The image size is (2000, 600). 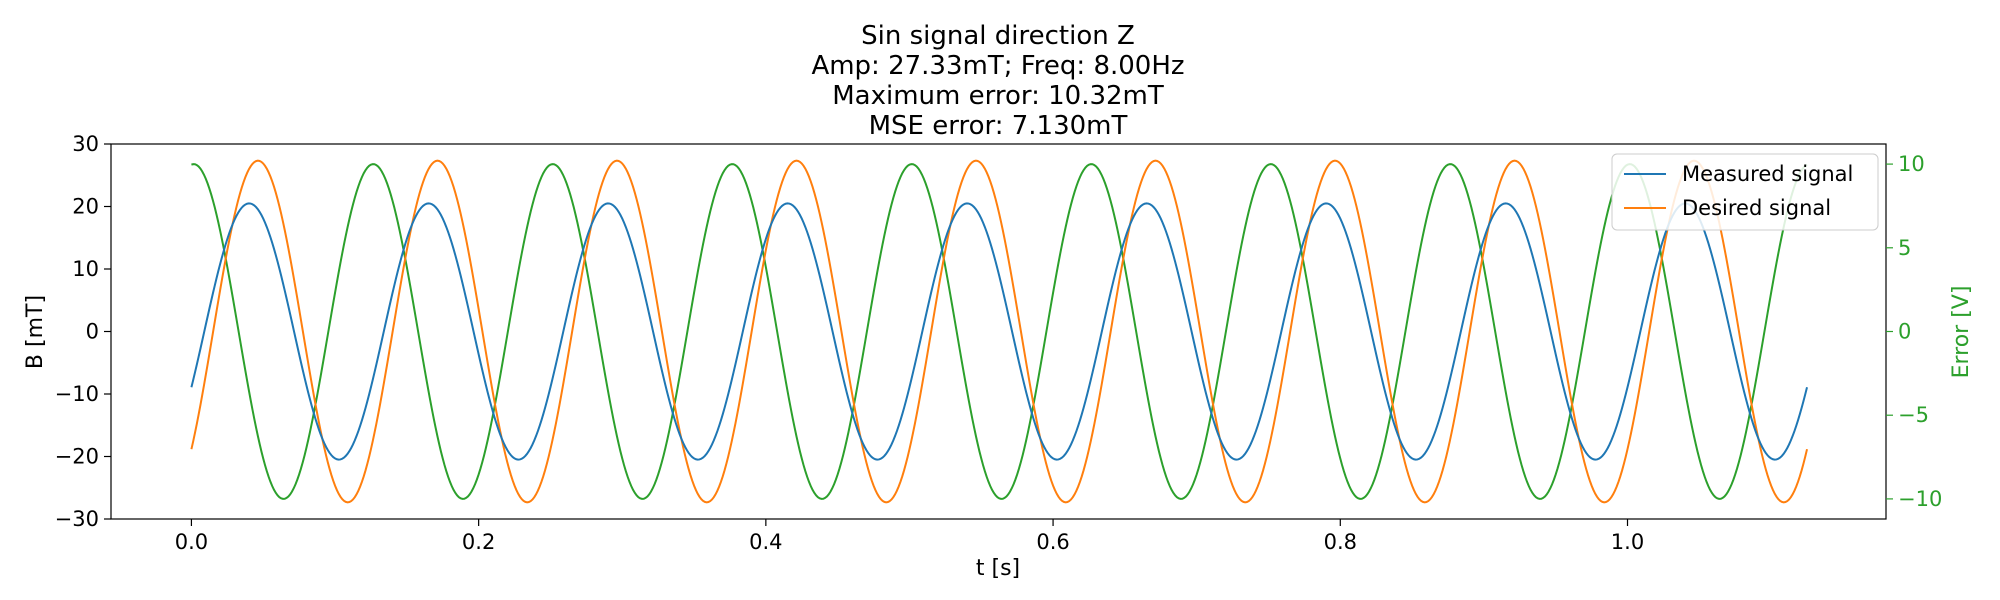 I want to click on x-tick-label: 0.4, so click(x=765, y=542).